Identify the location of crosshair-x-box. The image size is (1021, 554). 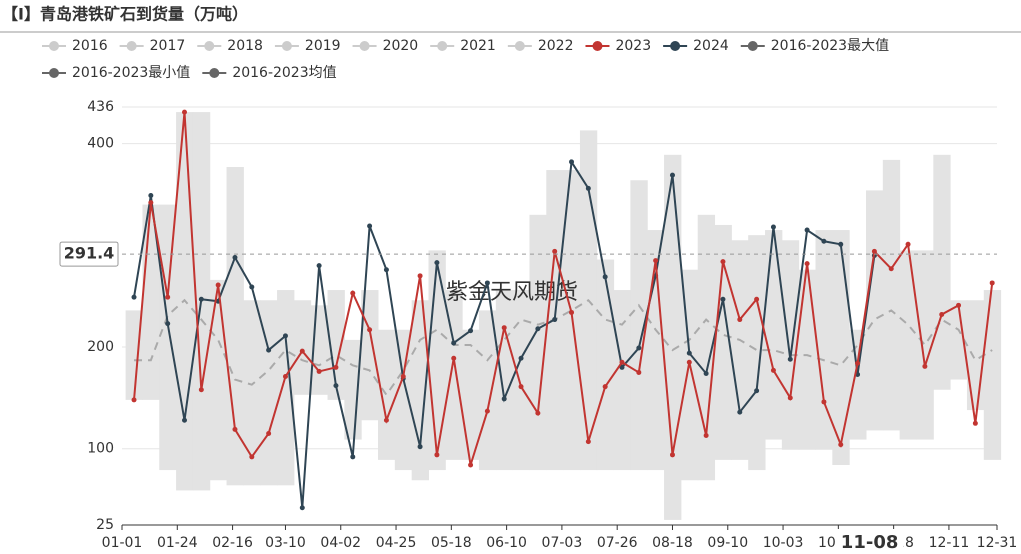
(869, 541).